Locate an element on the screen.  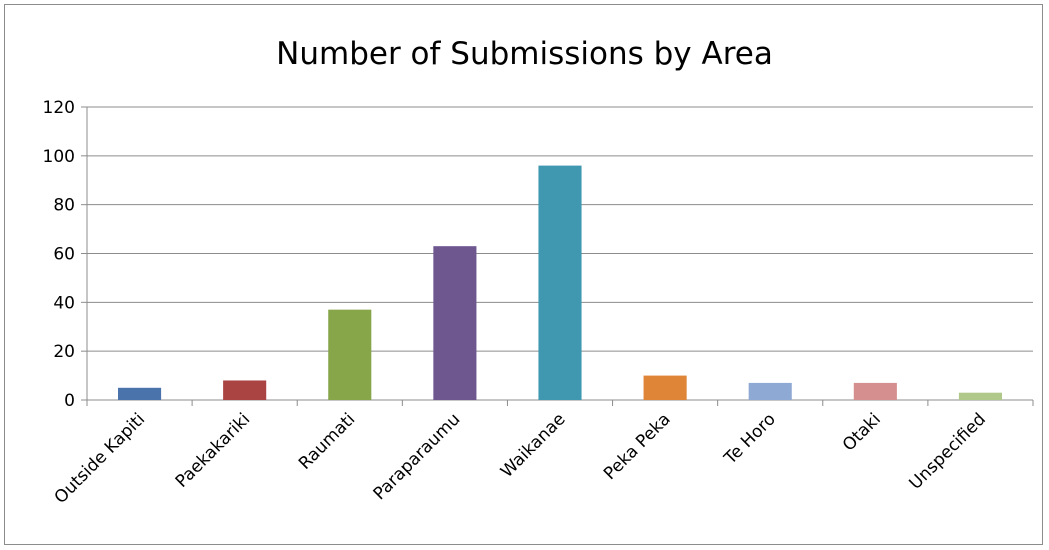
y-tick-label: 100 is located at coordinates (59, 157).